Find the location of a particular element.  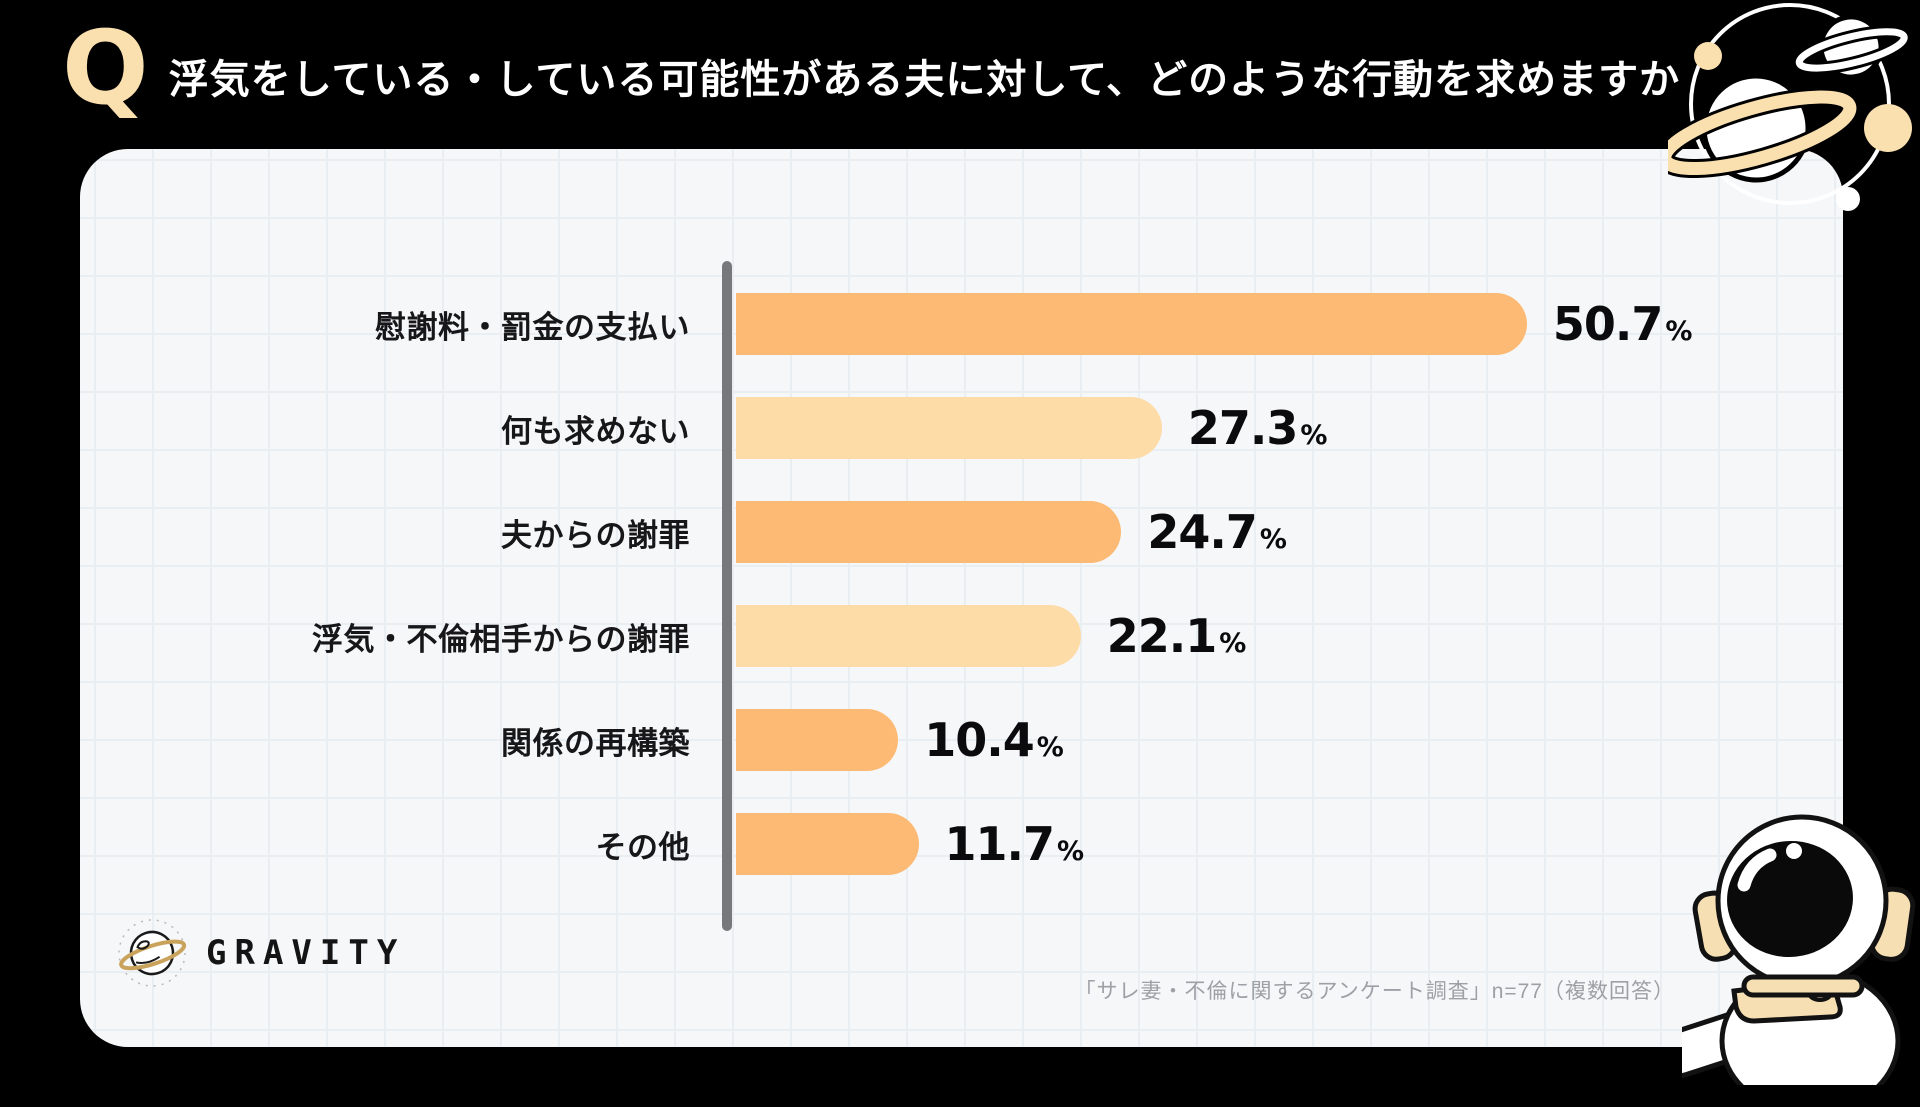

saturn-planets-icon is located at coordinates (1790, 107).